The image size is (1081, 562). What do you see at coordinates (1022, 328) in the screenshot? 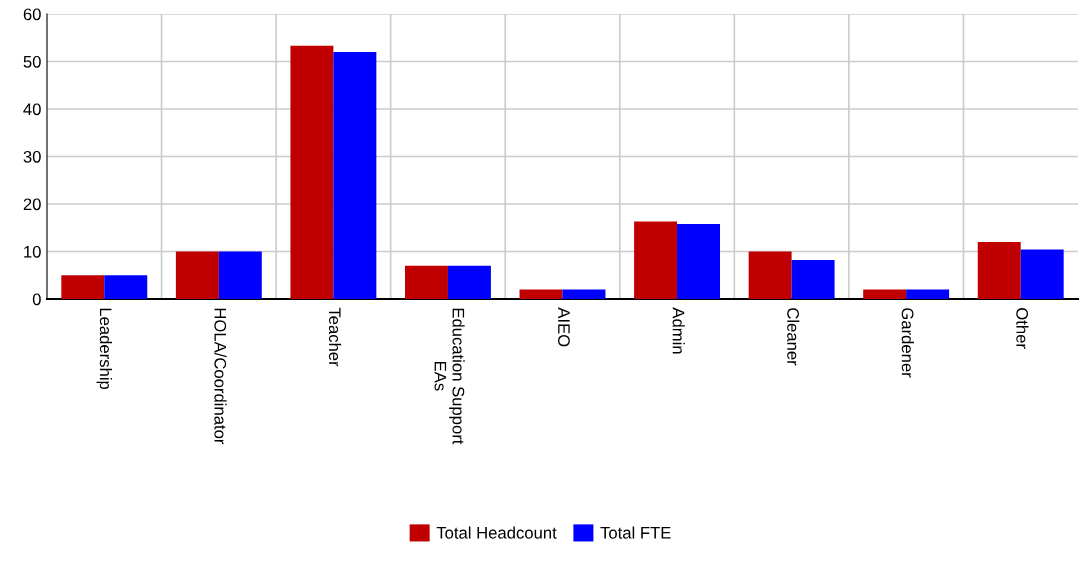
I see `x-tick-label: Other` at bounding box center [1022, 328].